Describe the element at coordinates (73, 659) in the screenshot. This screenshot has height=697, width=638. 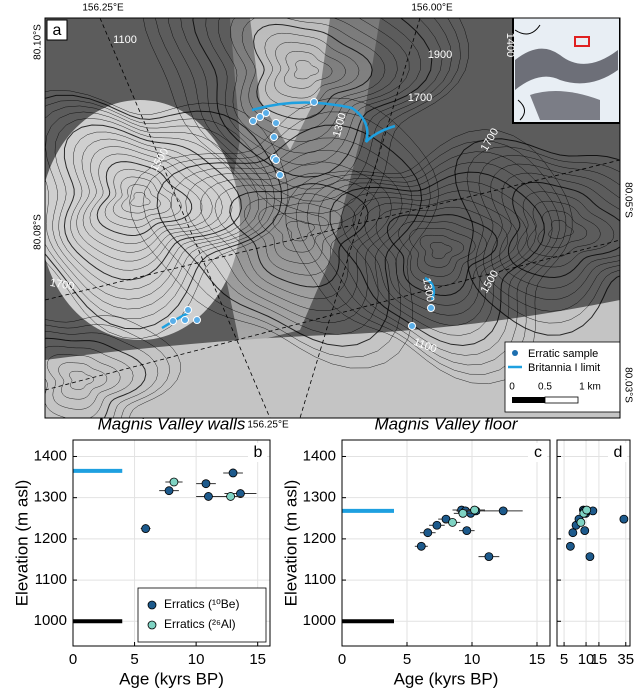
I see `x-tick-label: 0` at that location.